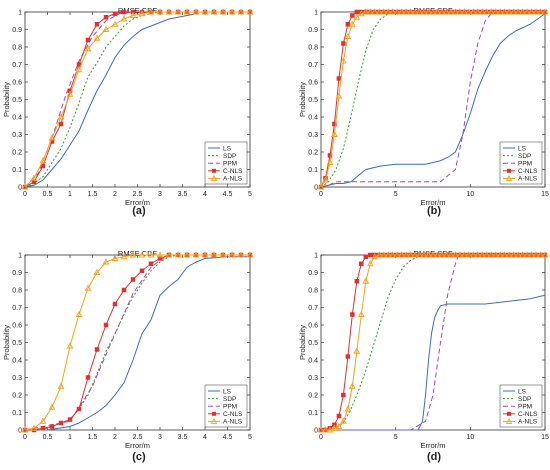 This screenshot has height=470, width=550. What do you see at coordinates (93, 194) in the screenshot?
I see `x-tick-label: 1.5` at bounding box center [93, 194].